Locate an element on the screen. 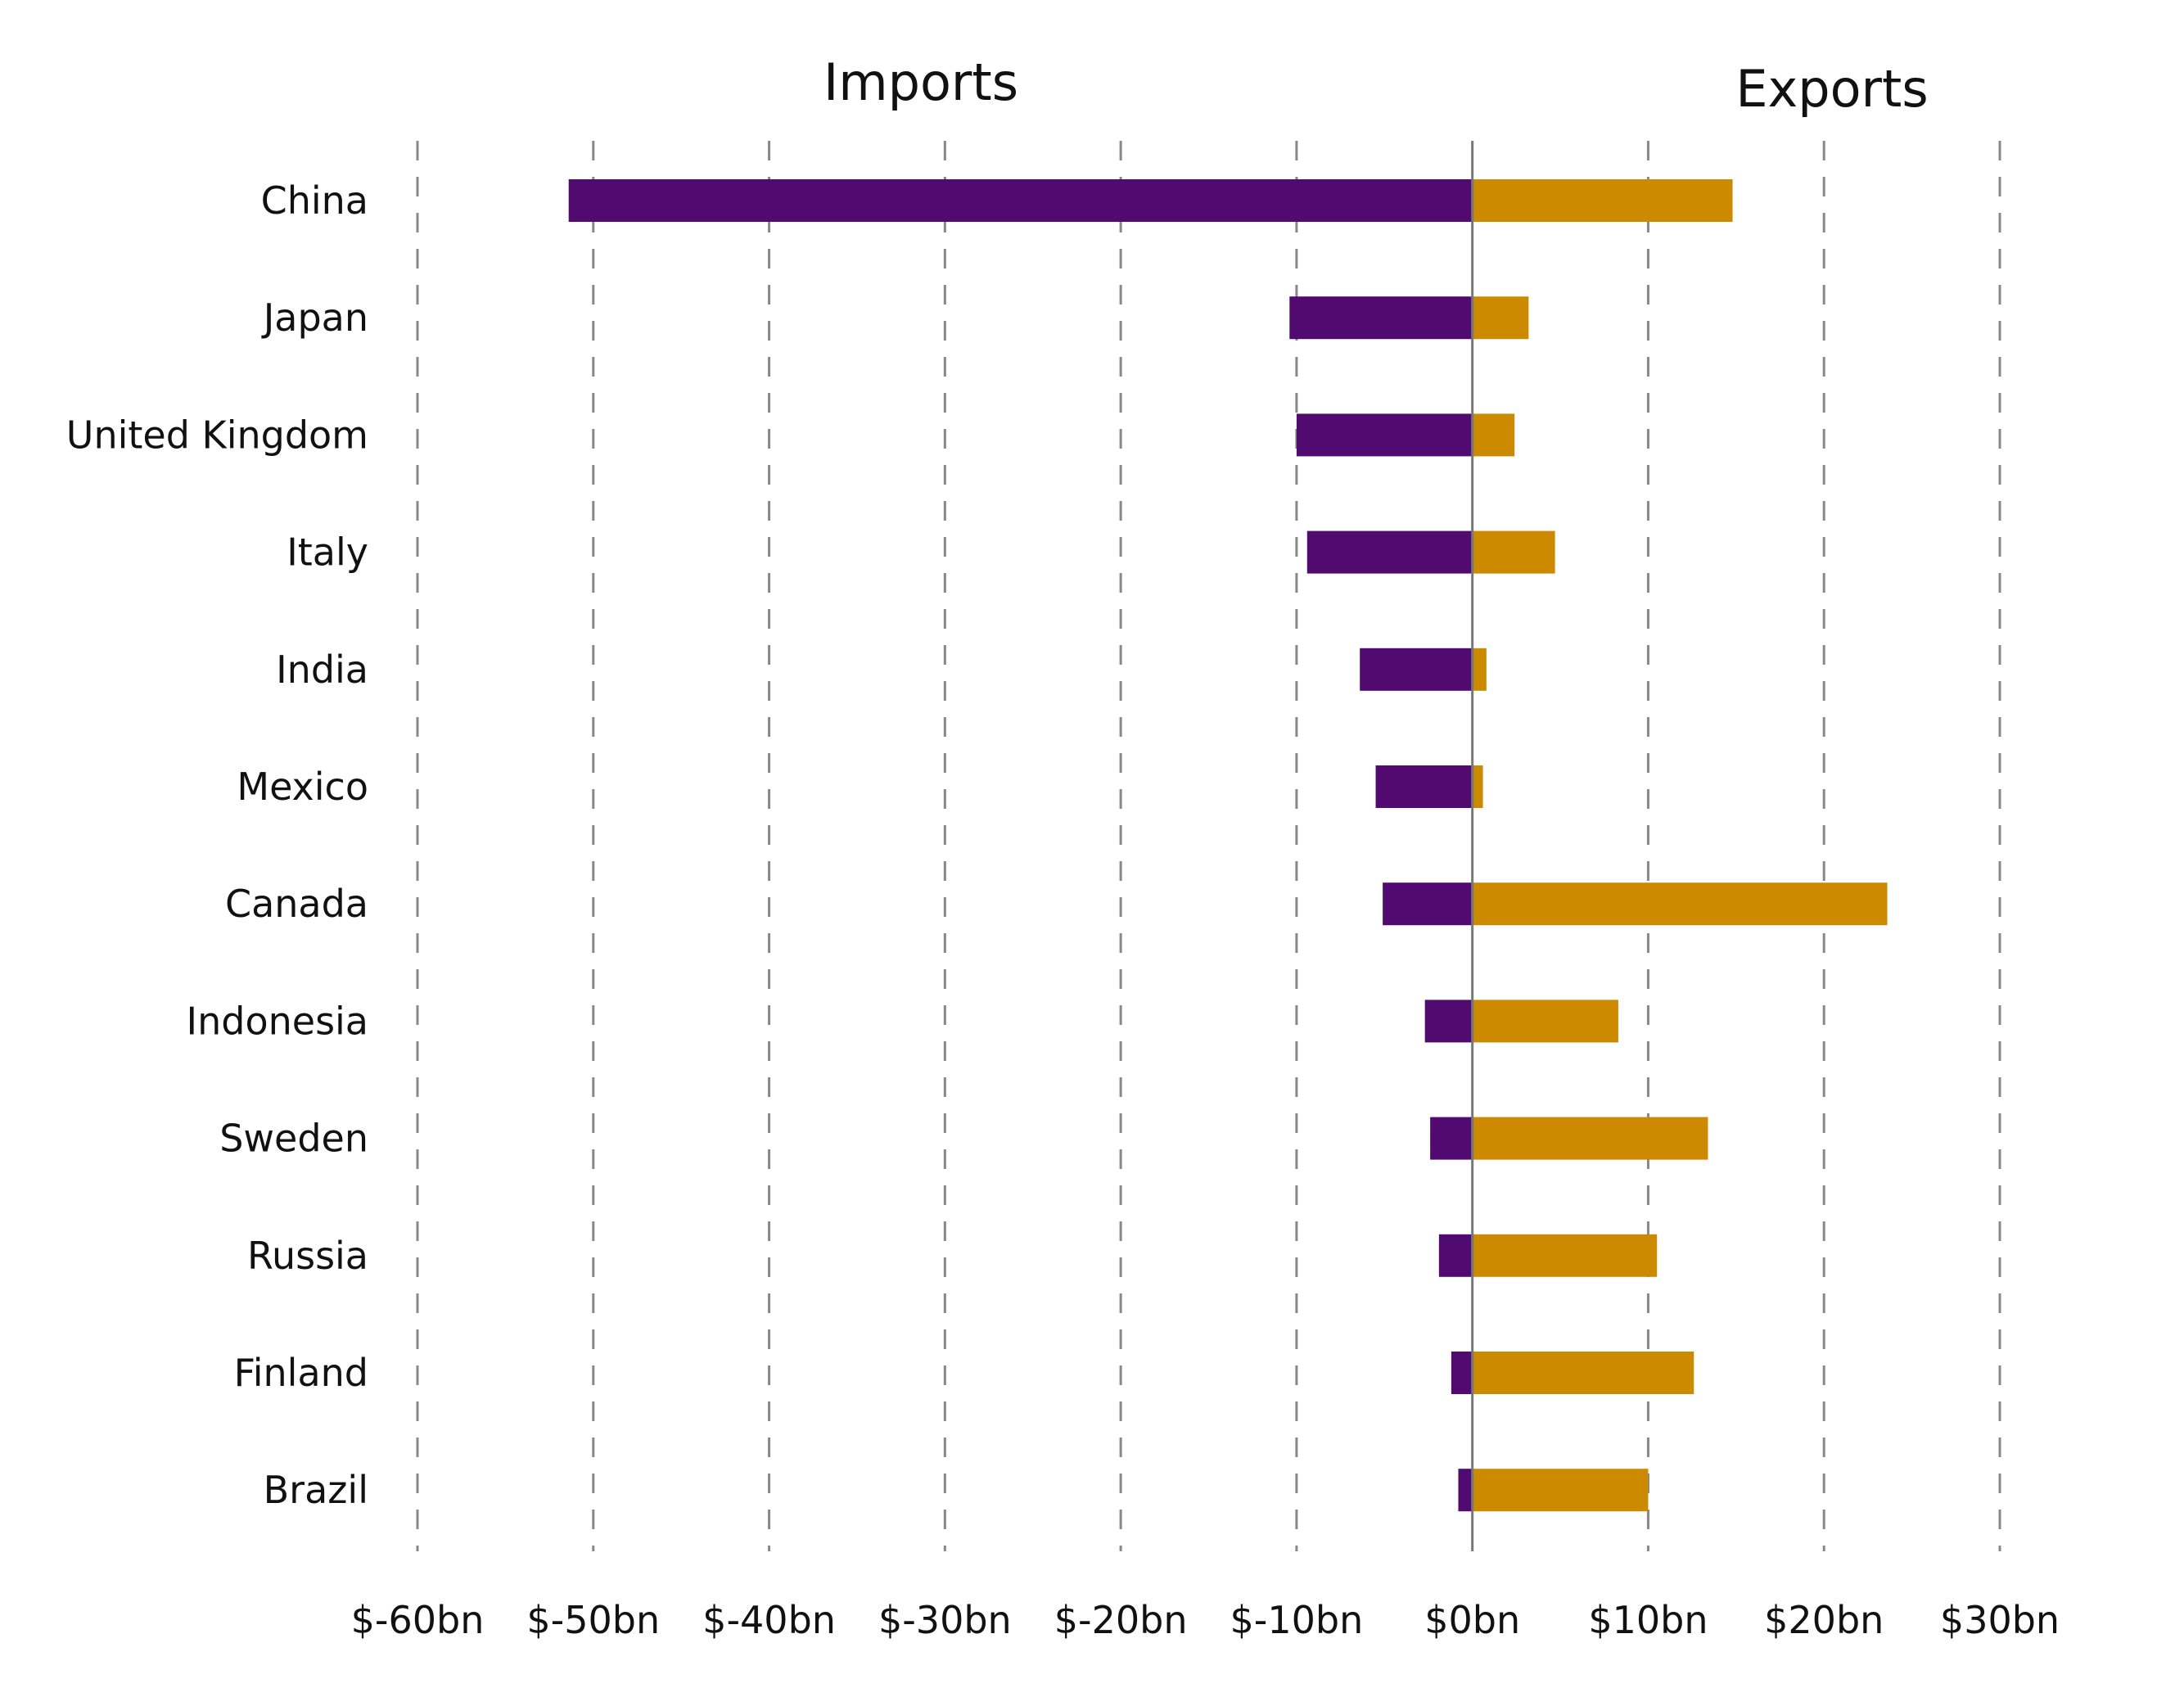 Image resolution: width=2184 pixels, height=1706 pixels. category-label: Italy is located at coordinates (328, 552).